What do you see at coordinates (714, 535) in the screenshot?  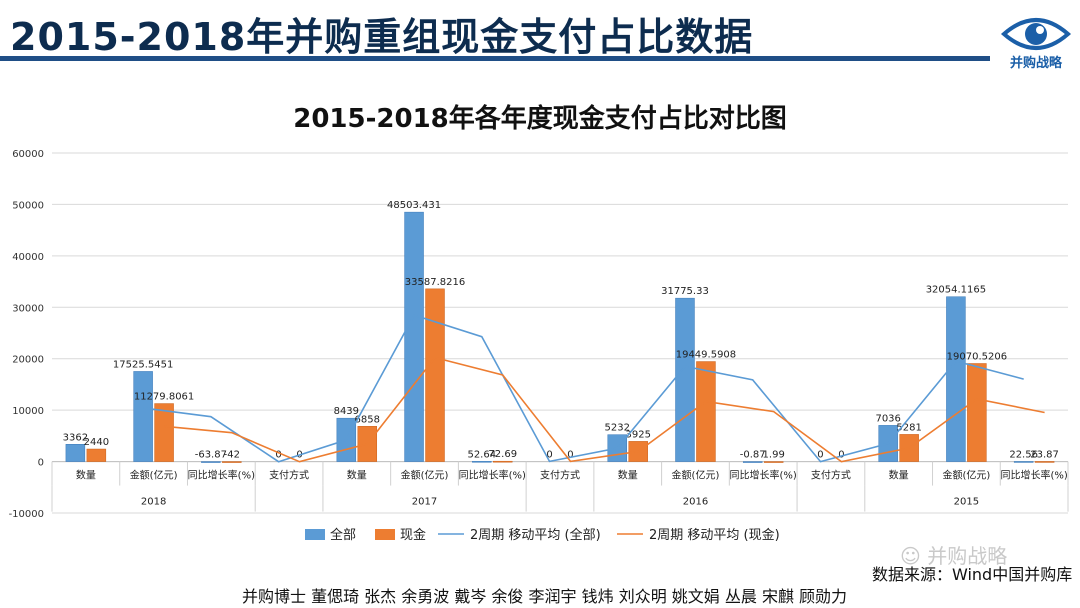 I see `legend-label: 2周期 移动平均 (现金)` at bounding box center [714, 535].